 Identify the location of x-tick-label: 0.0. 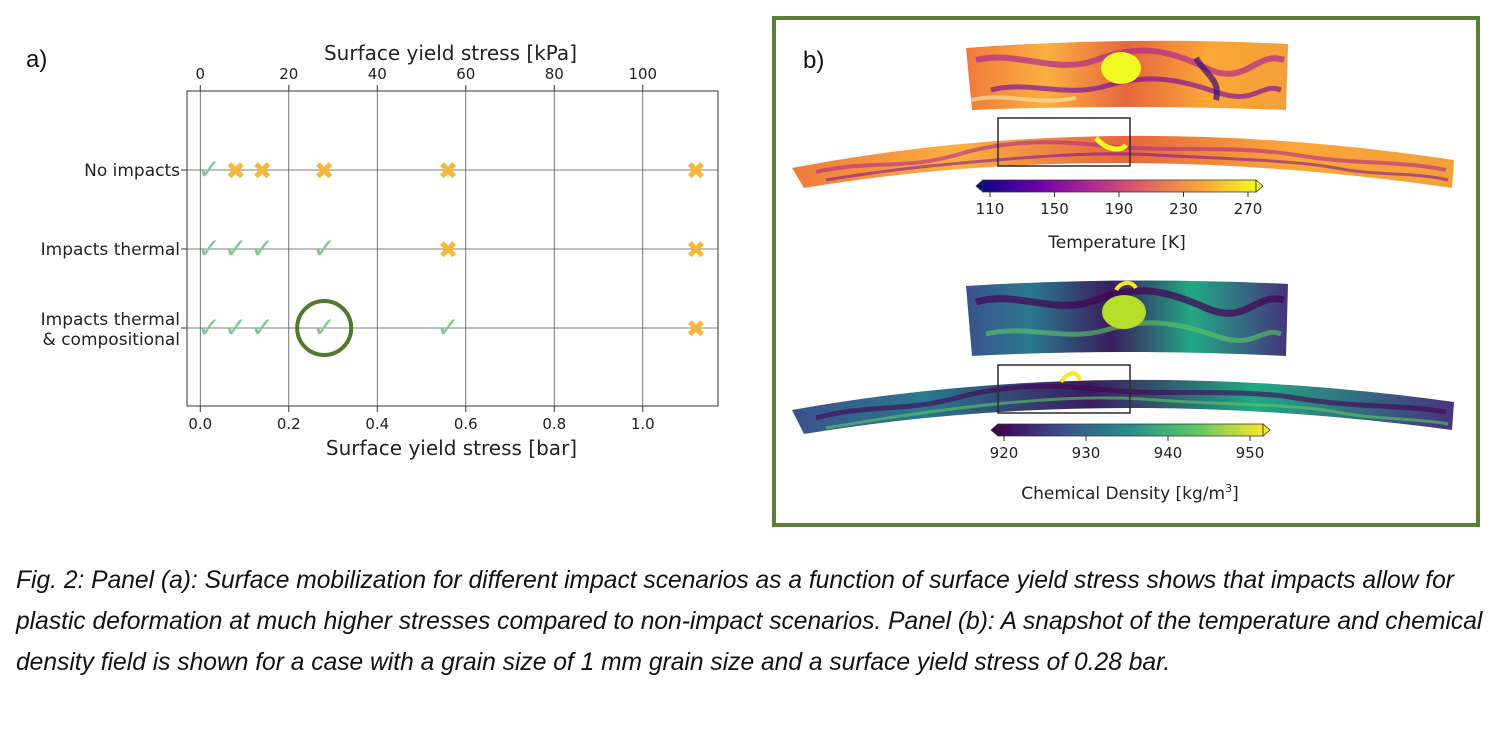
(200, 424).